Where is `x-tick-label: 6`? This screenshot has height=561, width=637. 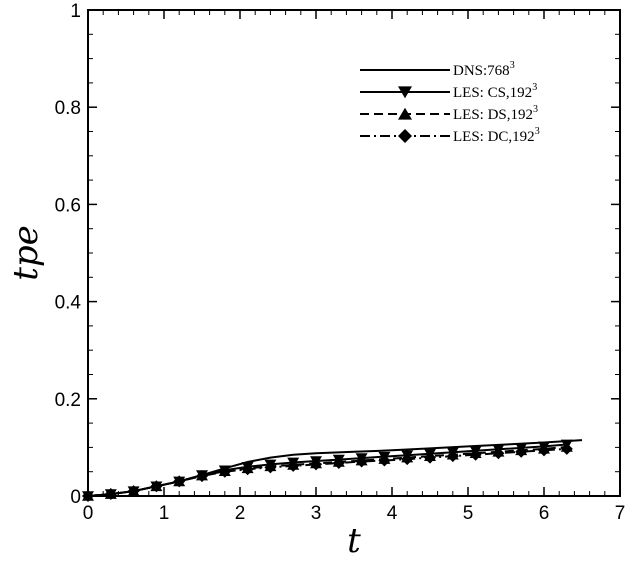 x-tick-label: 6 is located at coordinates (544, 513).